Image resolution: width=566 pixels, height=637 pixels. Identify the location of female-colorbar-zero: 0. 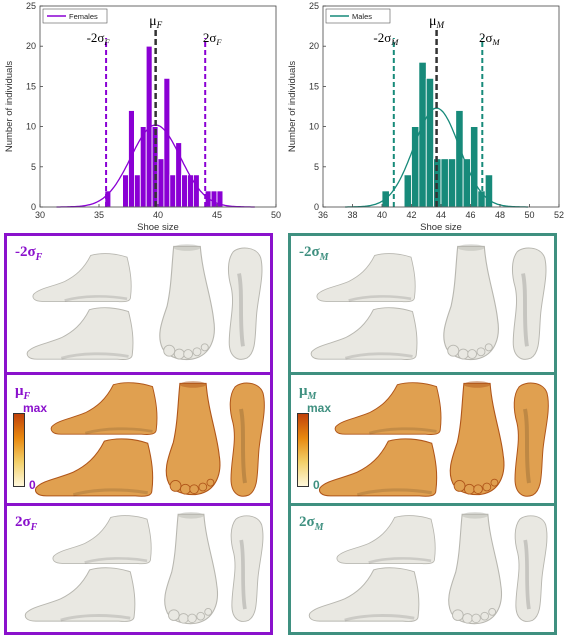
(32, 485).